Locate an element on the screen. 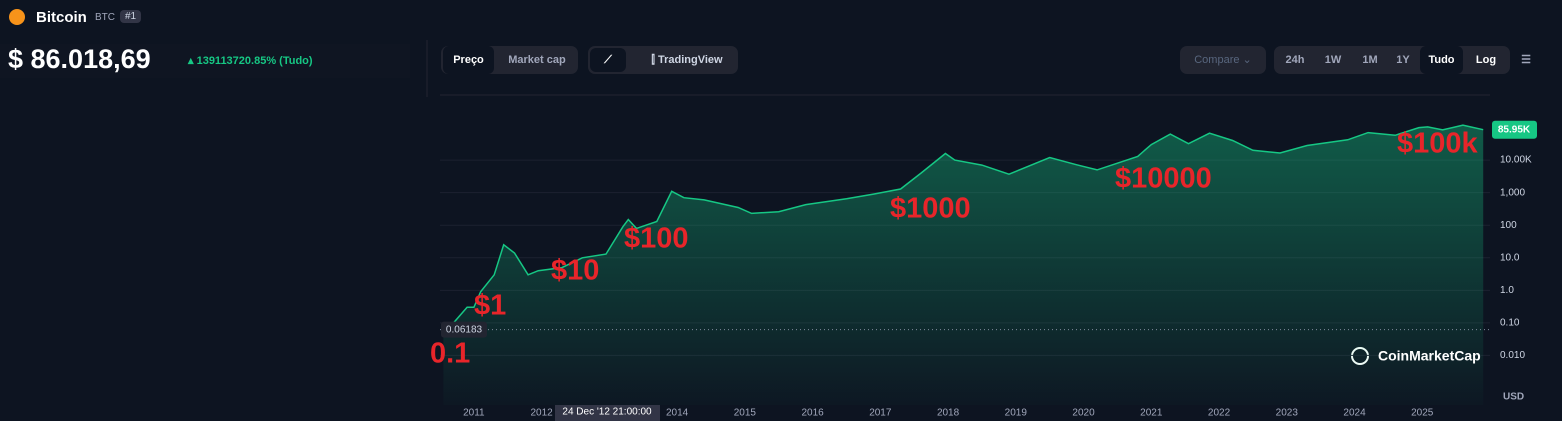 Image resolution: width=1562 pixels, height=421 pixels. current-price-label: 85.95K is located at coordinates (1514, 129).